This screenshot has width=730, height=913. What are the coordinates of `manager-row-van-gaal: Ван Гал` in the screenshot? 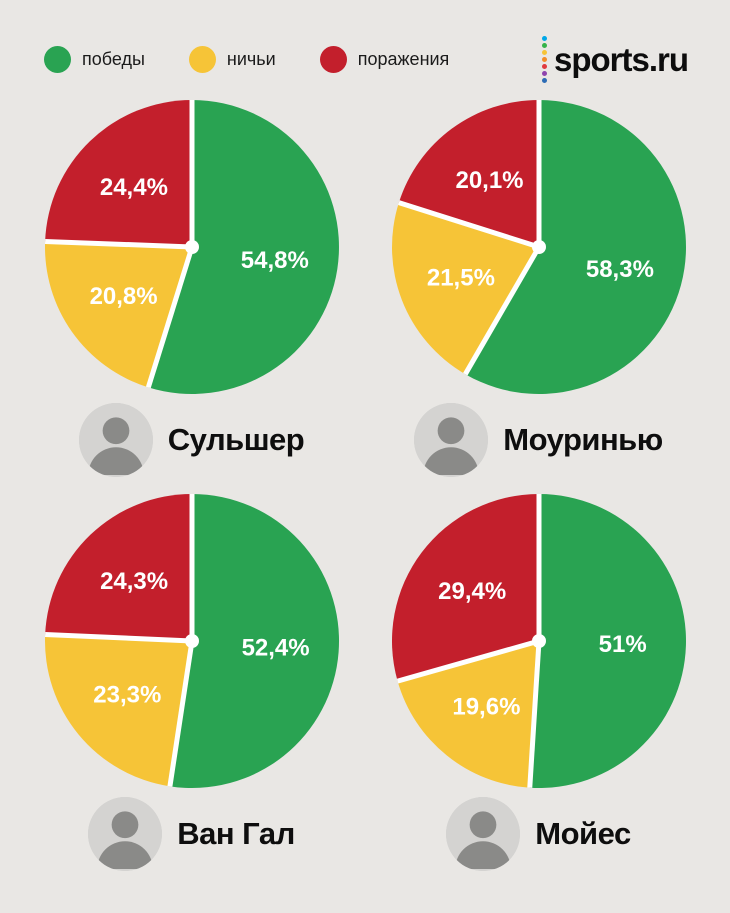 It's located at (191, 834).